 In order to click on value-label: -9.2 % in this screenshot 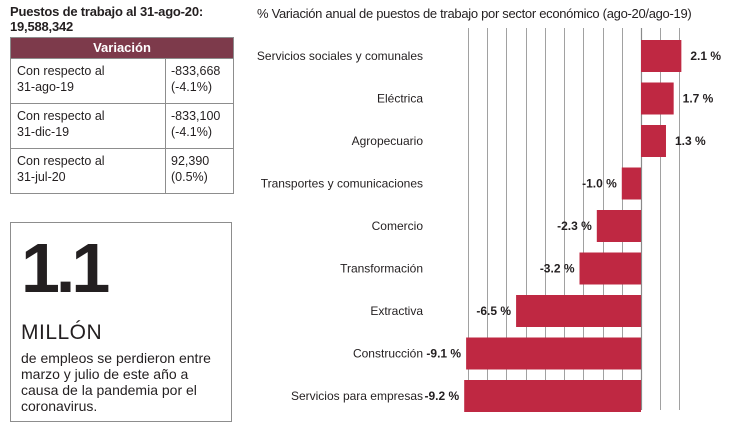, I will do `click(442, 396)`.